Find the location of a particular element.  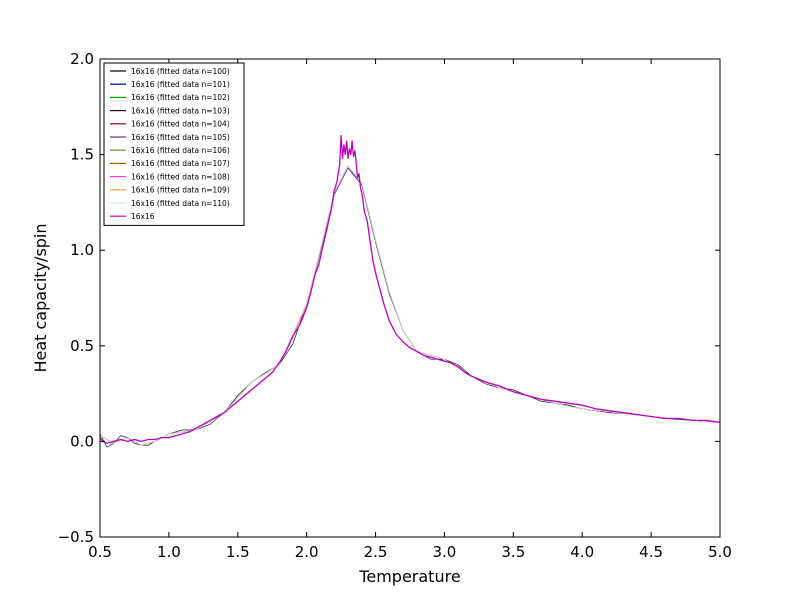

legend-label-7: 16x16 (fitted data n=107) is located at coordinates (180, 163).